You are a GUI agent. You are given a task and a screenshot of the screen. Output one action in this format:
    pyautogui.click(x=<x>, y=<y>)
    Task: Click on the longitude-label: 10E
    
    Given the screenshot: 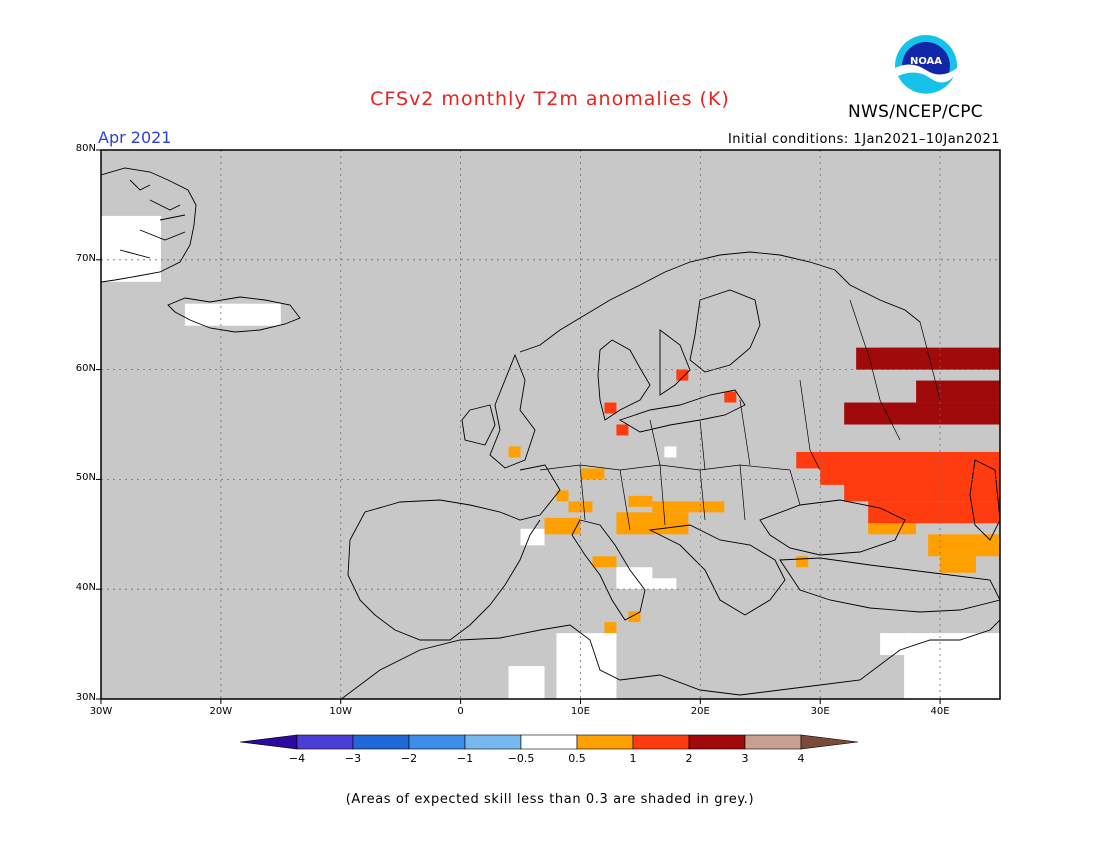 What is the action you would take?
    pyautogui.click(x=580, y=711)
    